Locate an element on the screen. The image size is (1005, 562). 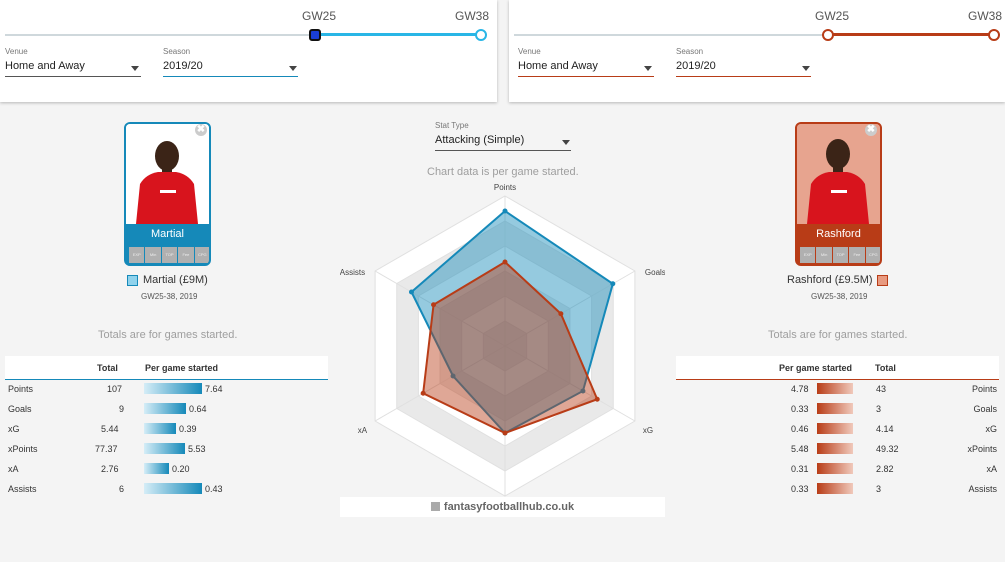
per-game-value: 7.64 is located at coordinates (214, 389).